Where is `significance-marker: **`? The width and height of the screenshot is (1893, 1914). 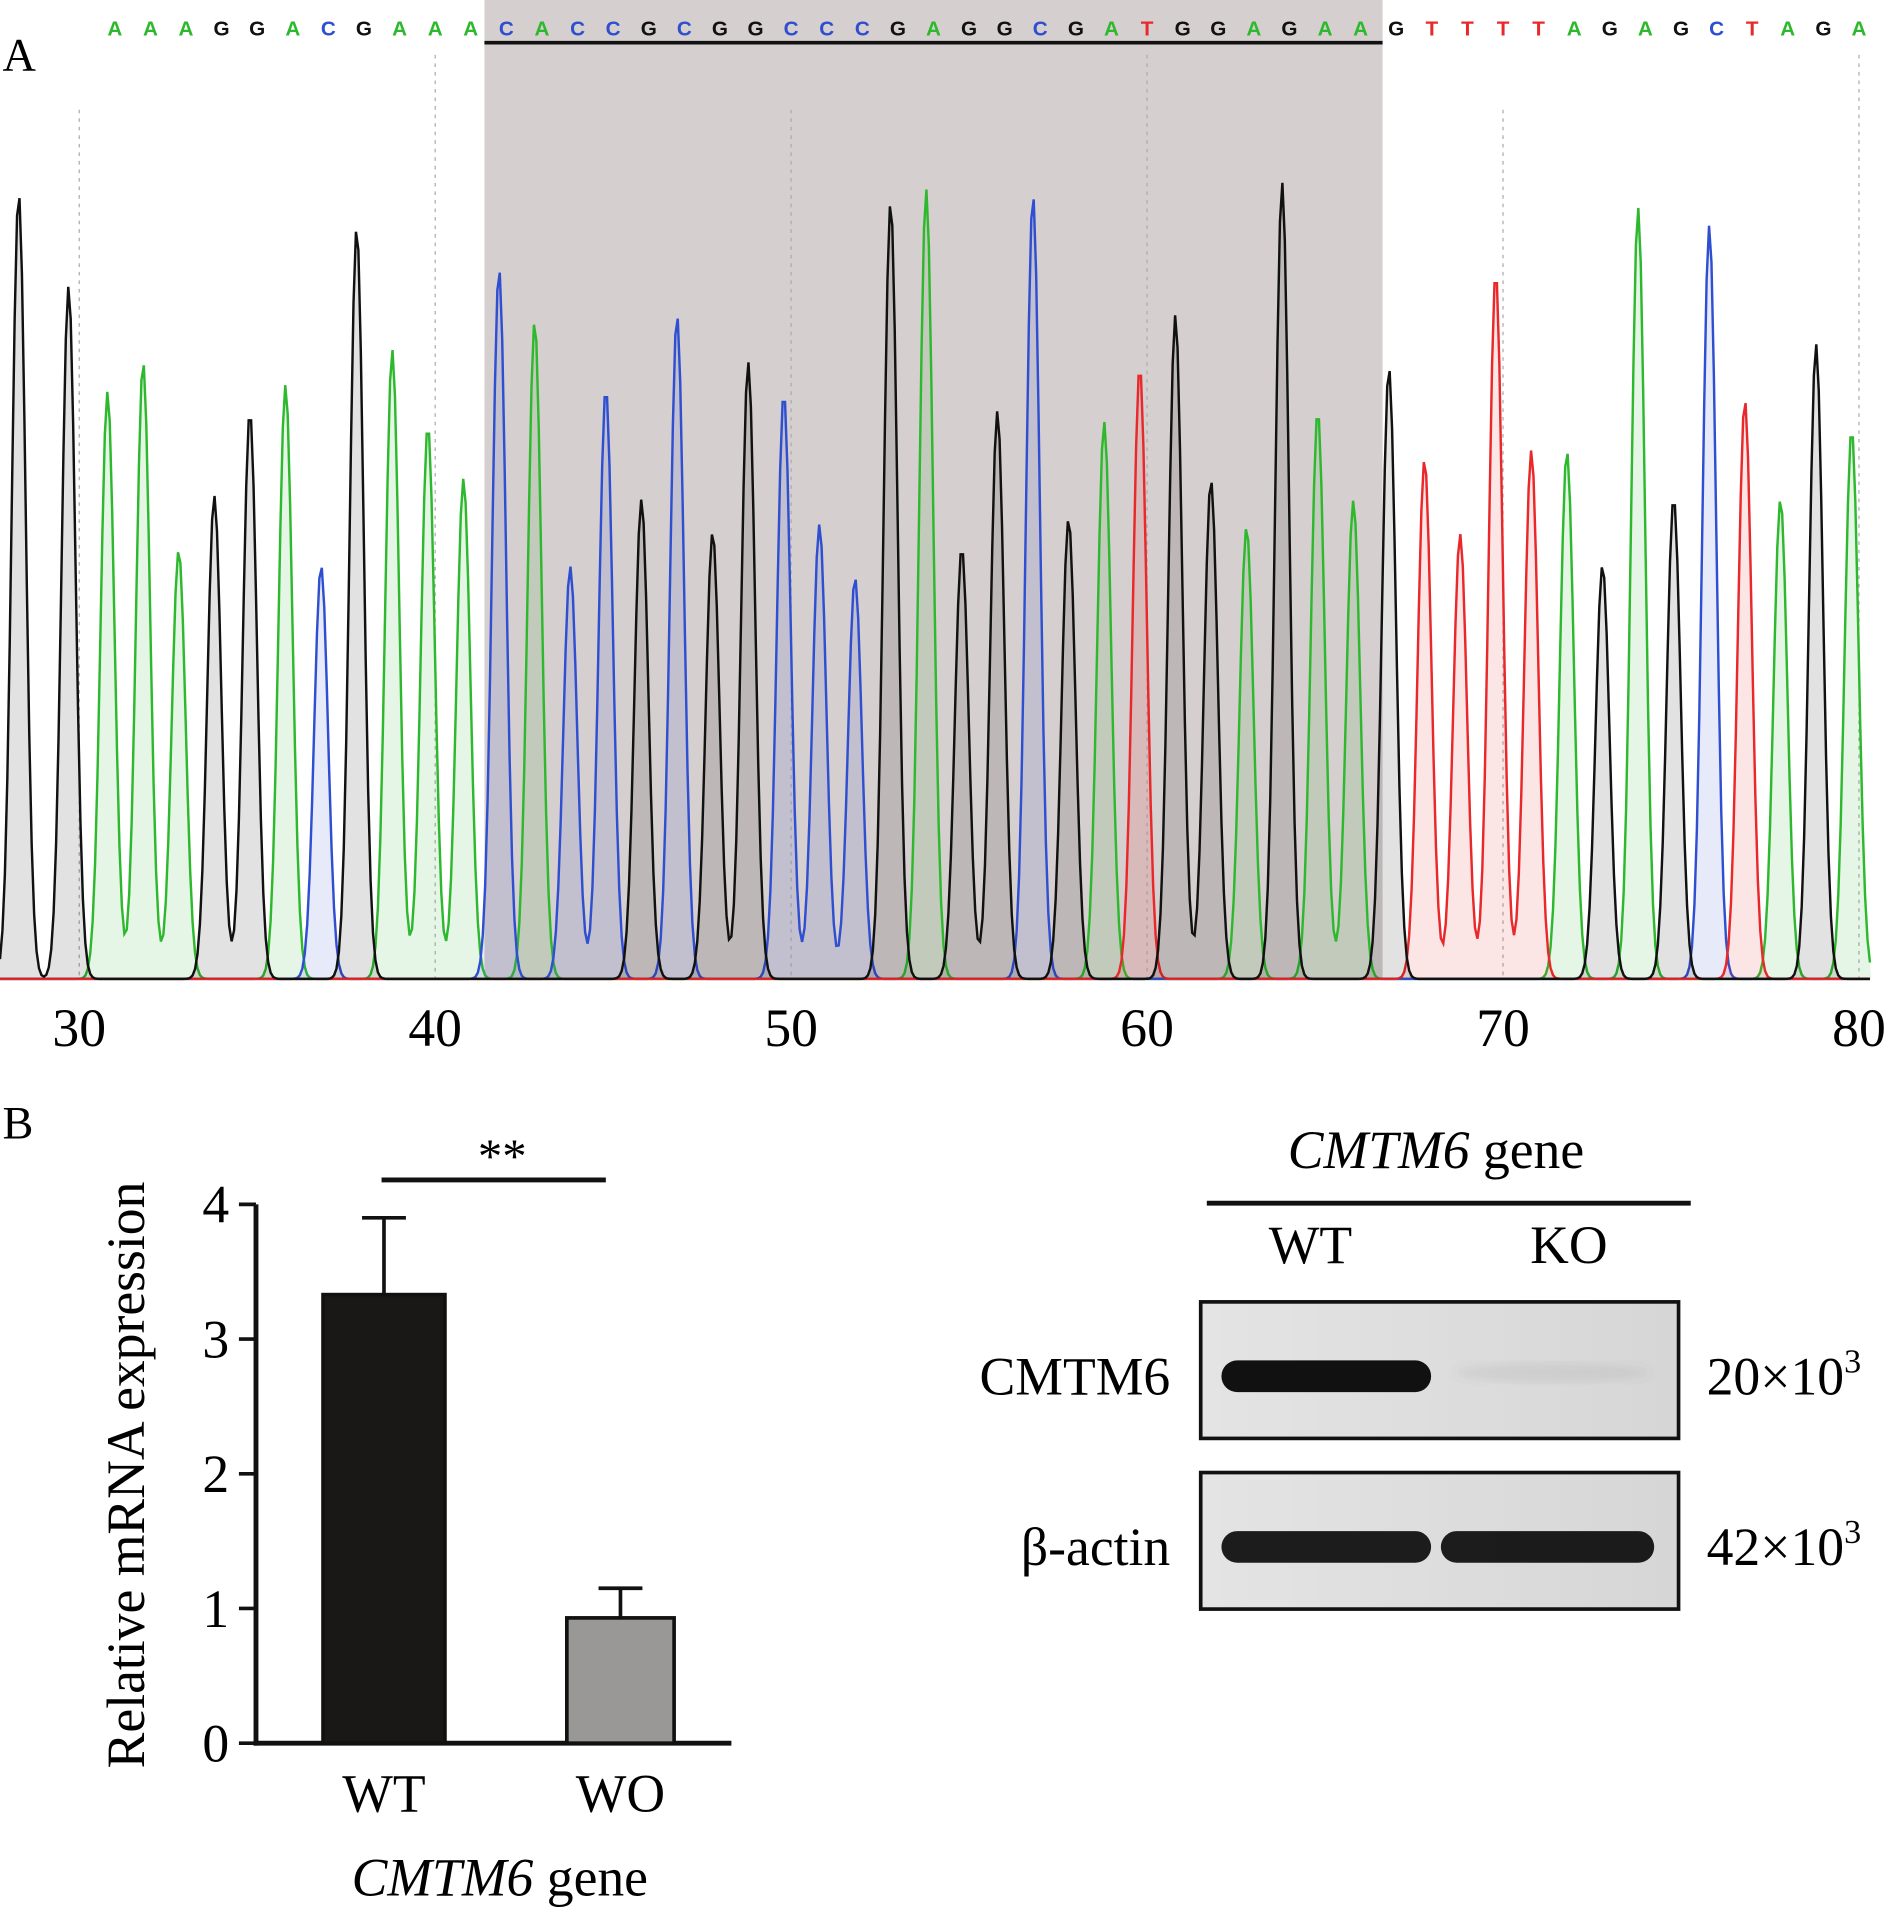 significance-marker: ** is located at coordinates (502, 1157).